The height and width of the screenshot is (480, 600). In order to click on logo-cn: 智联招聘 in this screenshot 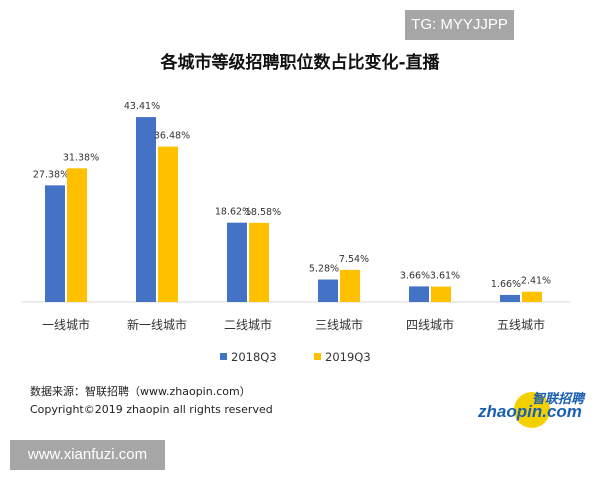, I will do `click(557, 399)`.